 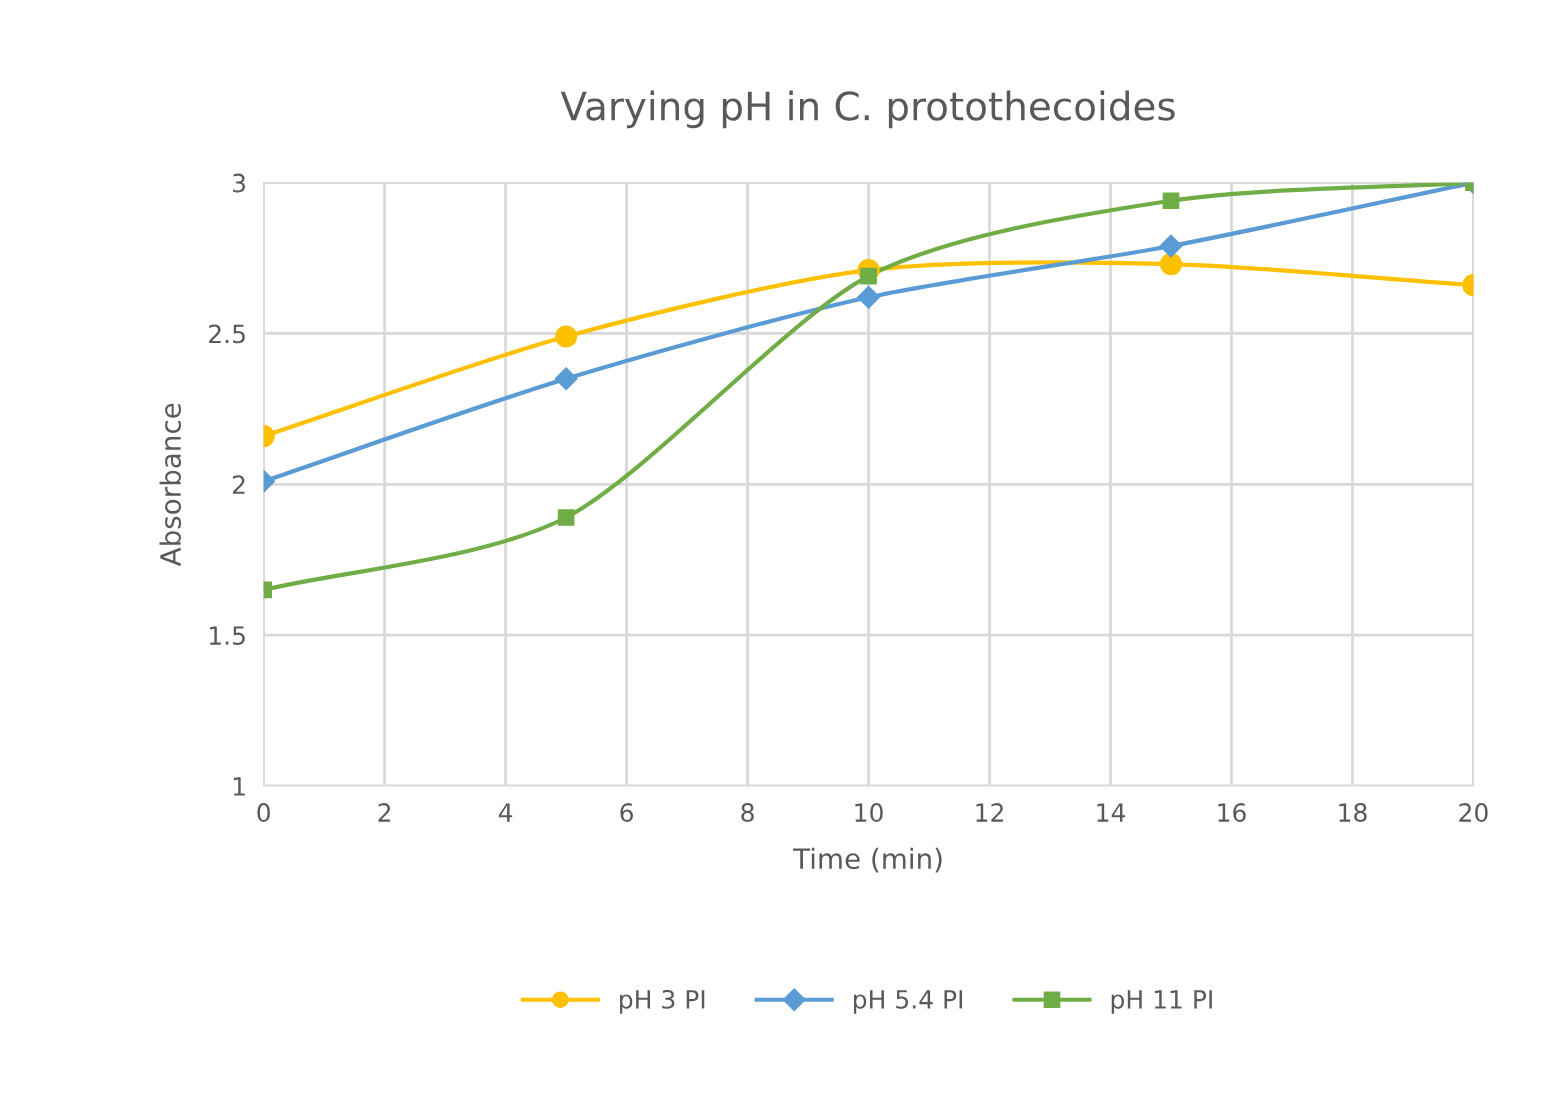 What do you see at coordinates (227, 635) in the screenshot?
I see `y-tick-label: 1.5` at bounding box center [227, 635].